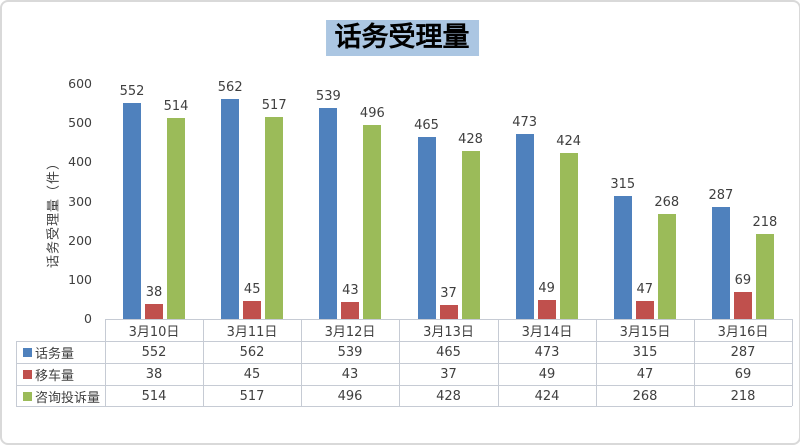 The image size is (800, 445). I want to click on bar-咨询投诉量-3月16日, so click(764, 276).